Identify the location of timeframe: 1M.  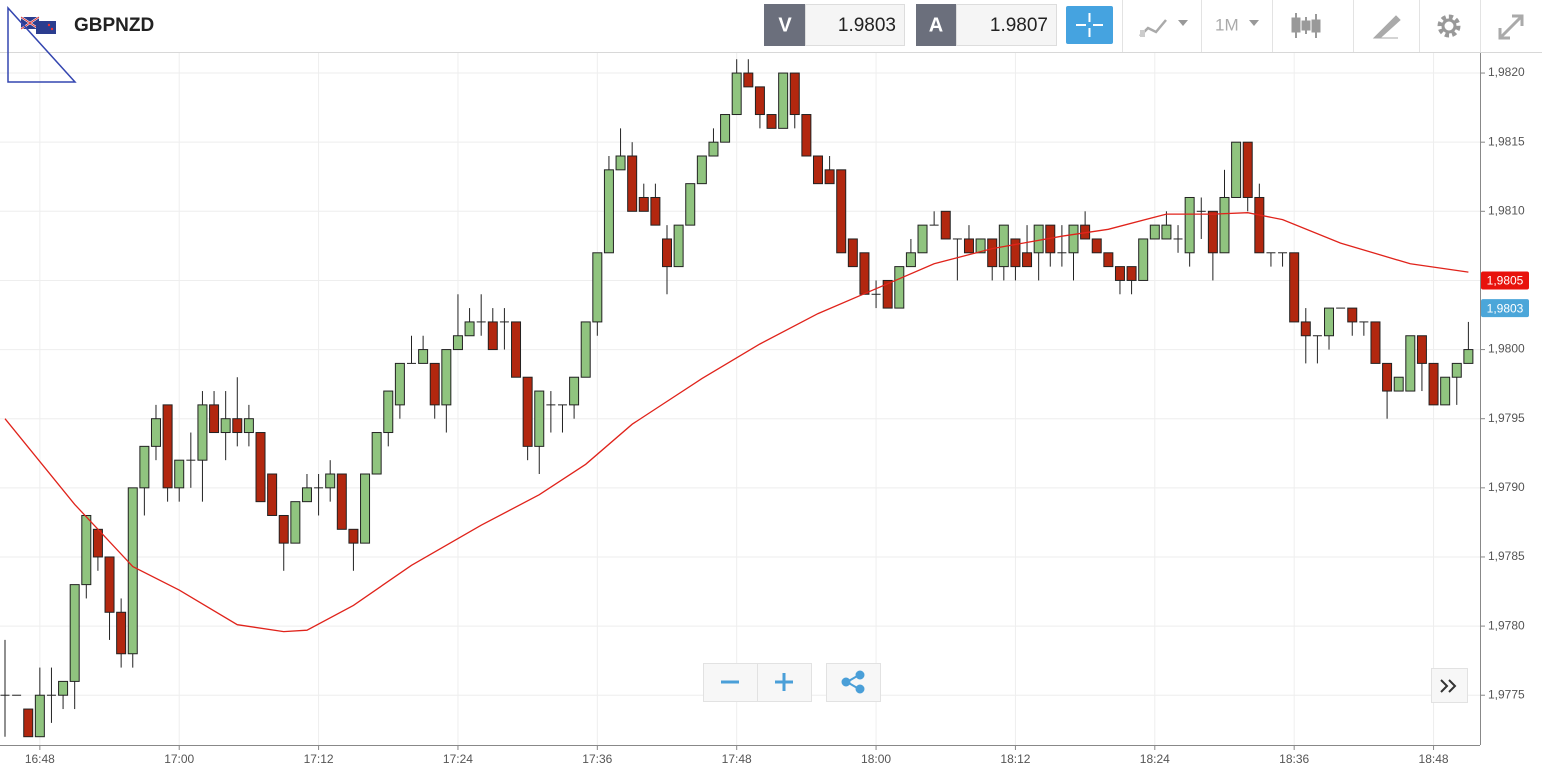
(1227, 24).